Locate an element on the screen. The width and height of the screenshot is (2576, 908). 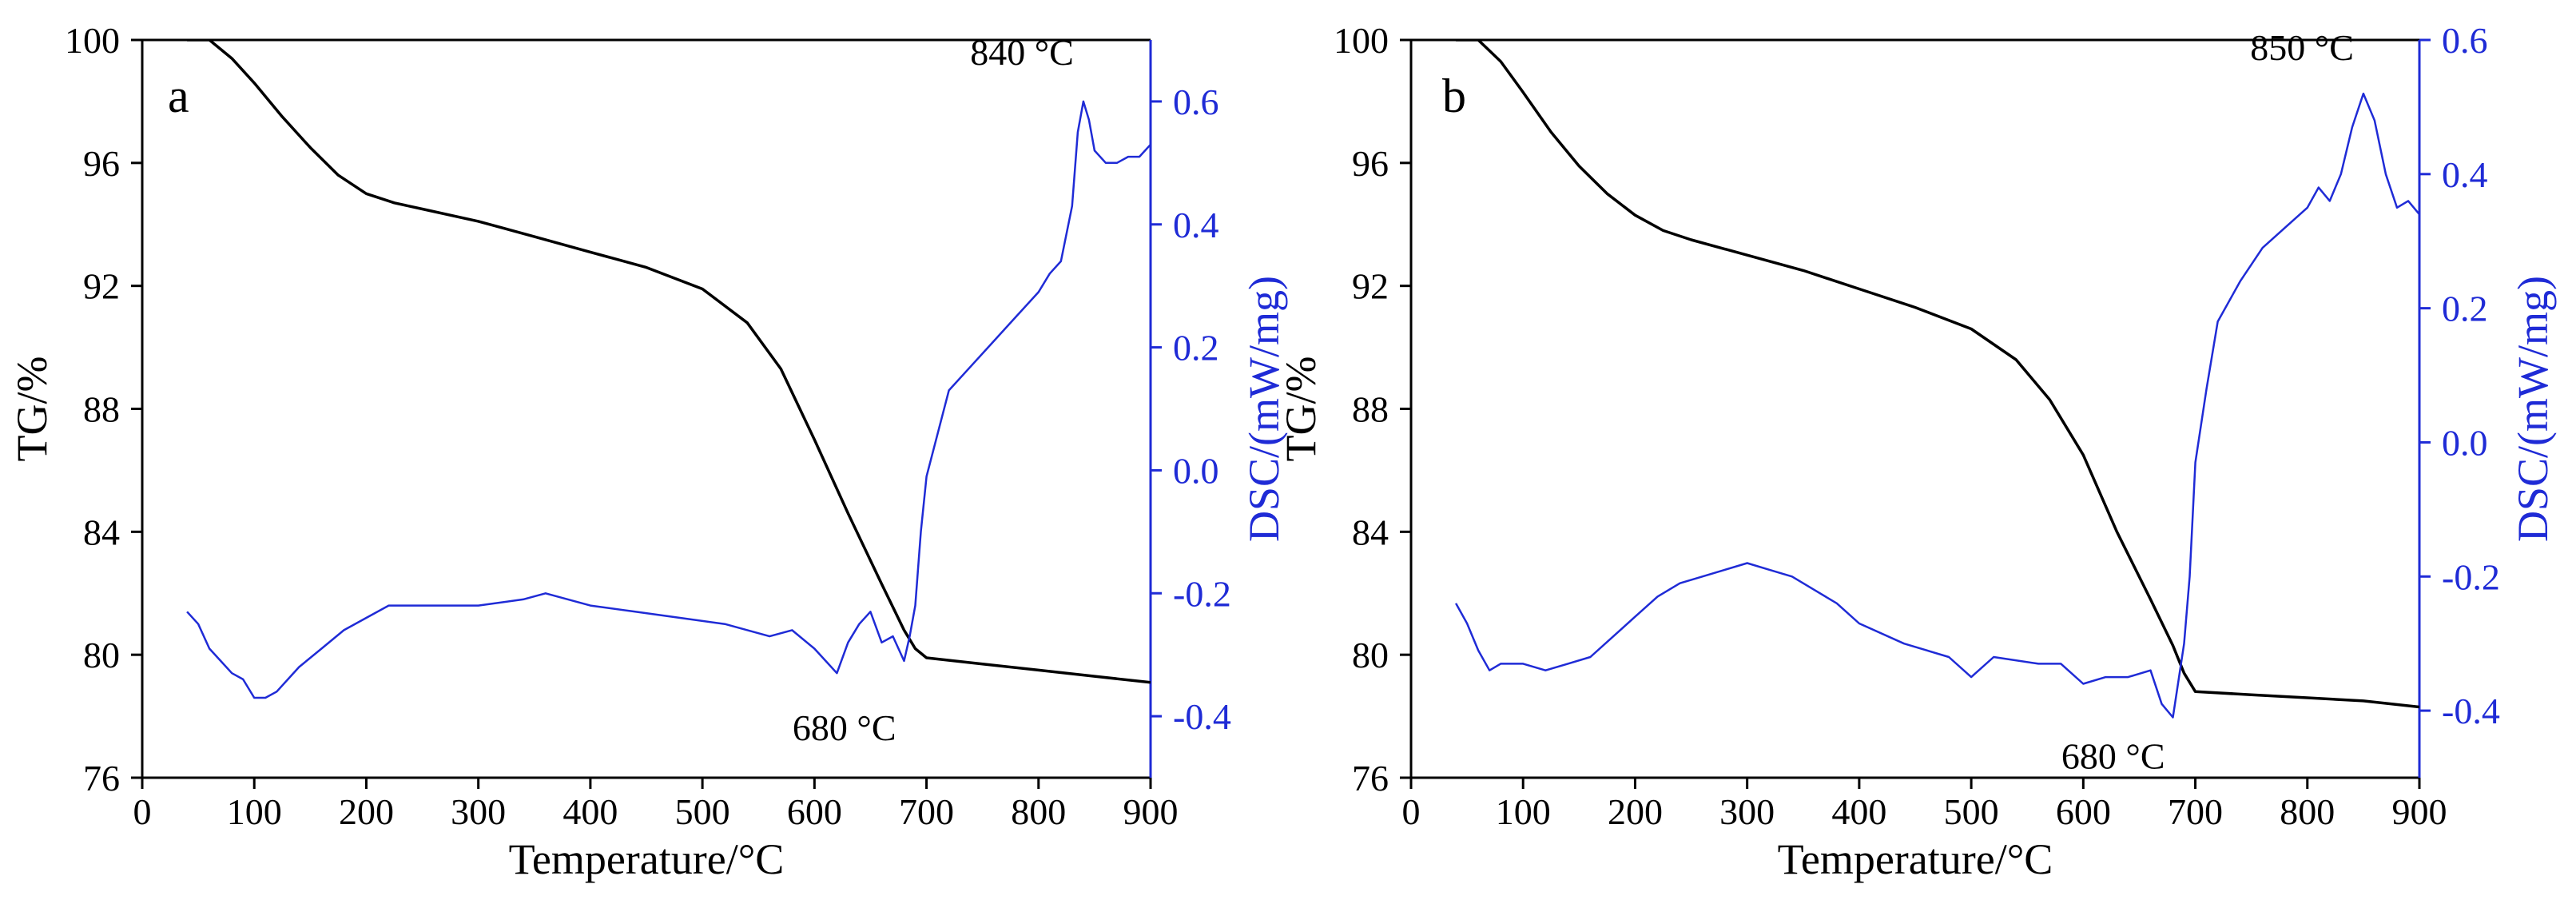
annotation-label: 850 °C is located at coordinates (2302, 47).